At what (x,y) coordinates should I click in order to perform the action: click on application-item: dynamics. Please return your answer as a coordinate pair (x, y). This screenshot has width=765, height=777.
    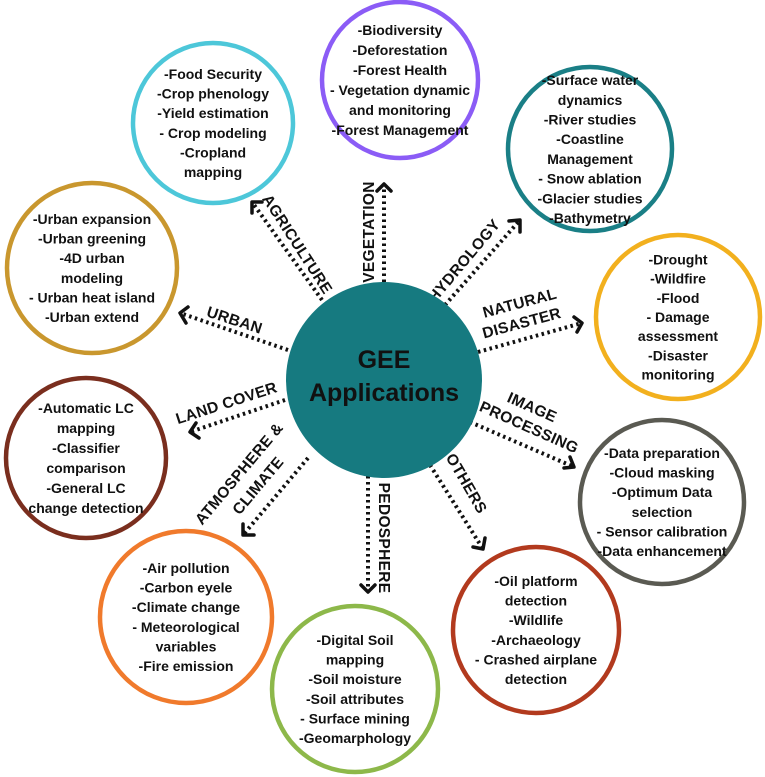
    Looking at the image, I should click on (590, 100).